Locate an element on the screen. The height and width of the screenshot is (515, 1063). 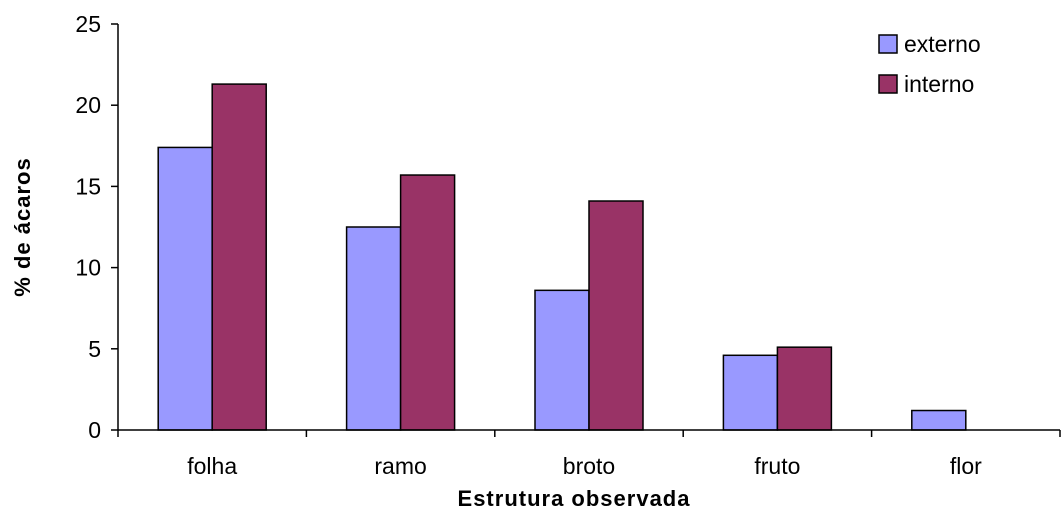
y-axis-ticks: 0 5 10 15 20 25 is located at coordinates (96, 227).